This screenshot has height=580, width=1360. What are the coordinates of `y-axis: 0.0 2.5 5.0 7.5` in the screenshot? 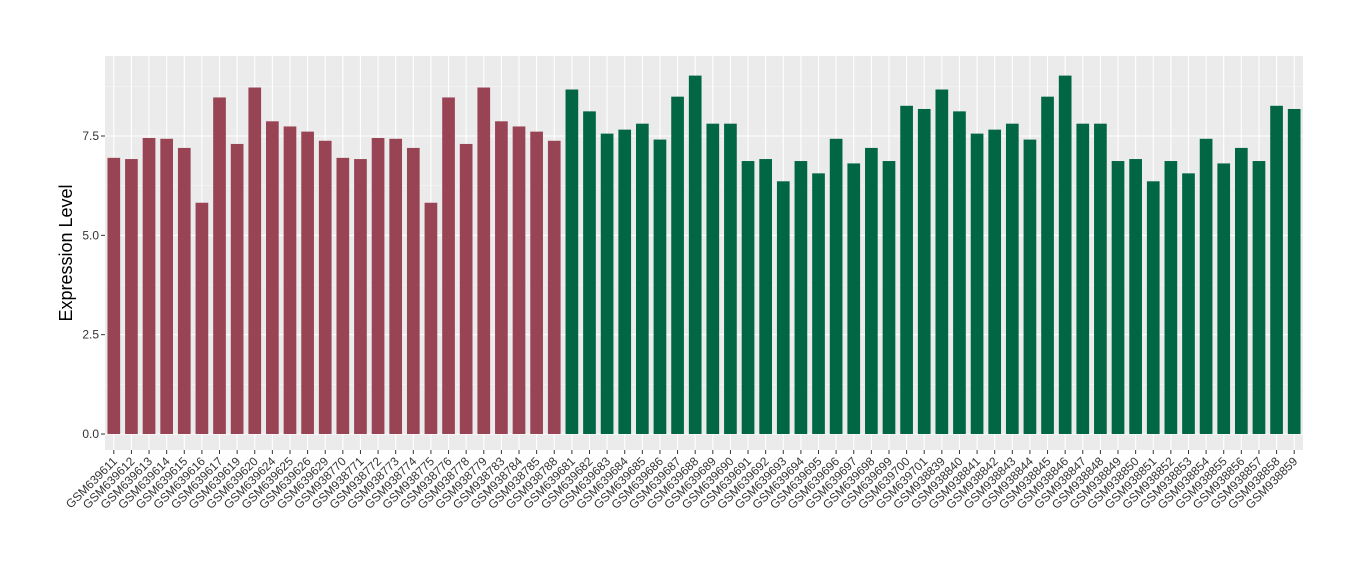 It's located at (93, 285).